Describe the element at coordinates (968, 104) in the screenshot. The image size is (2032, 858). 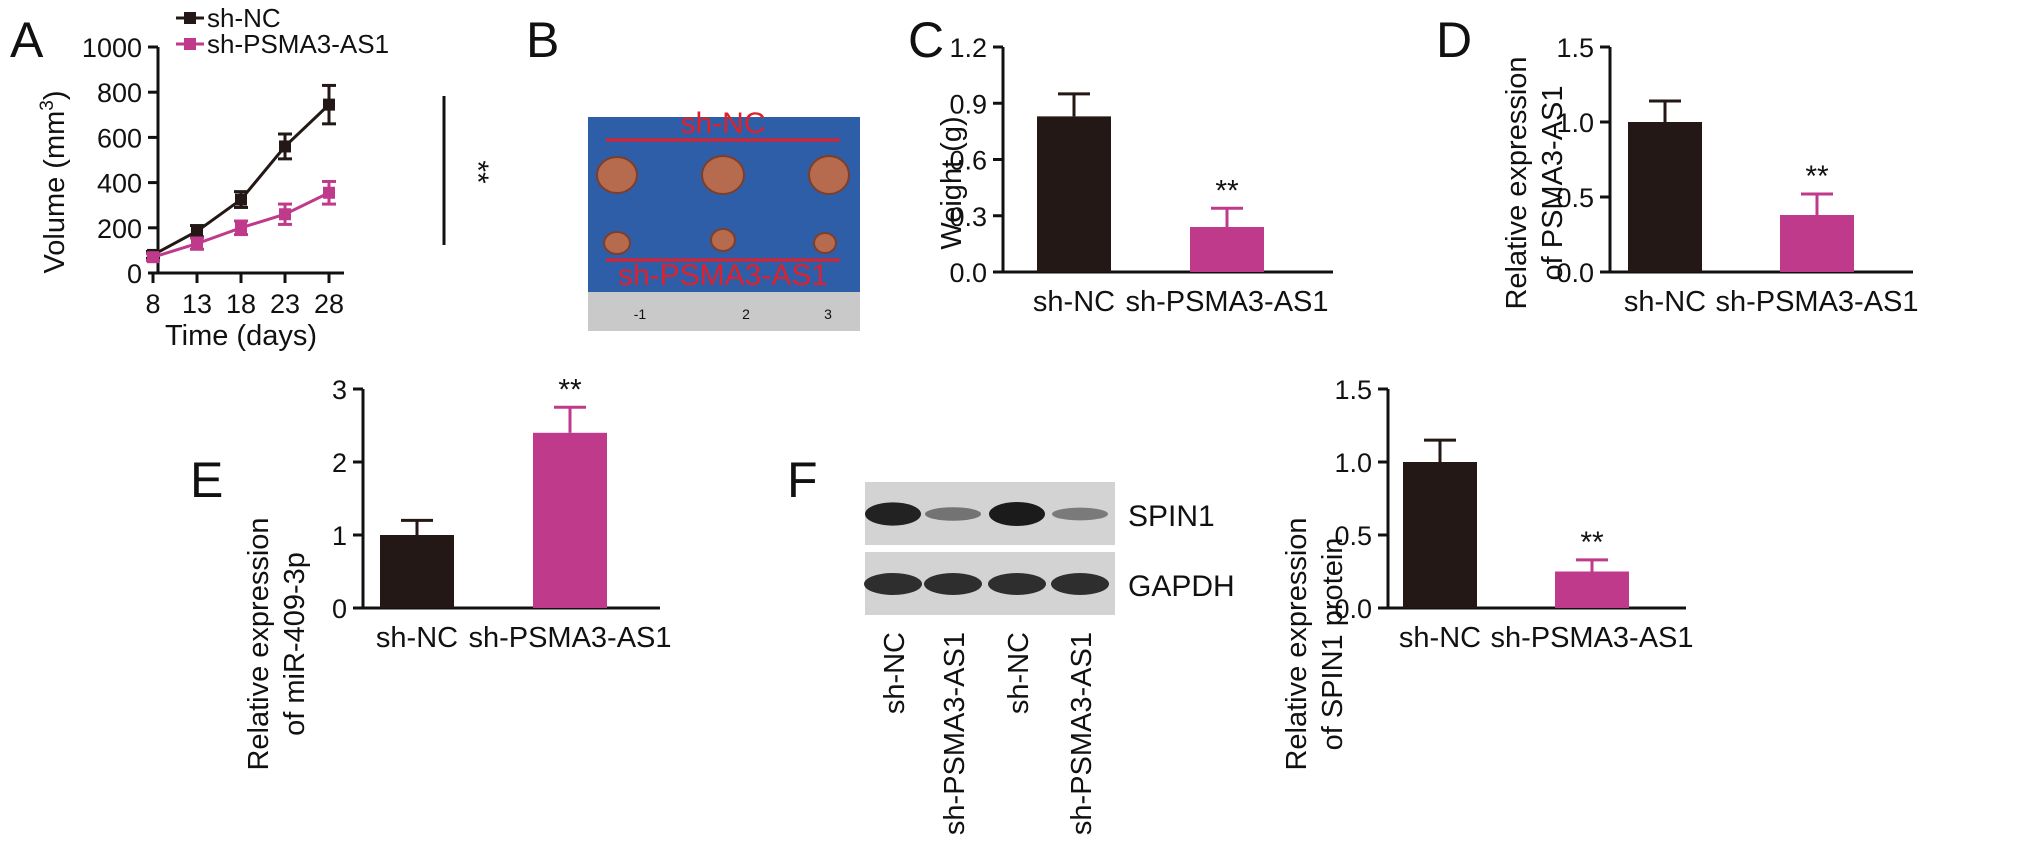
I see `panel-c-ytick-label-3: 0.9` at that location.